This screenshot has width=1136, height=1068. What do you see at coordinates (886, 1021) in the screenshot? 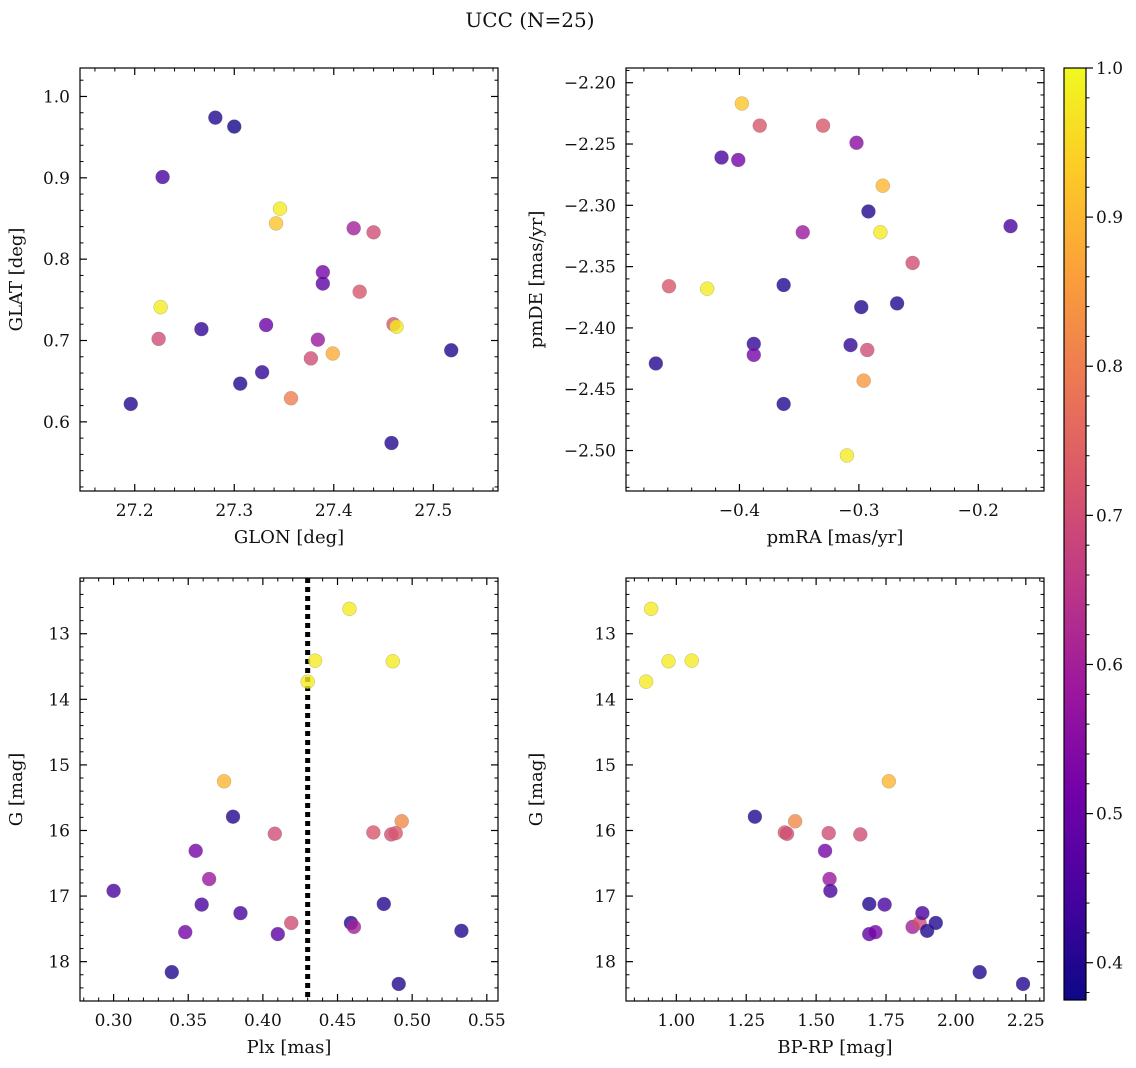
I see `x-tick-label: 1.75` at bounding box center [886, 1021].